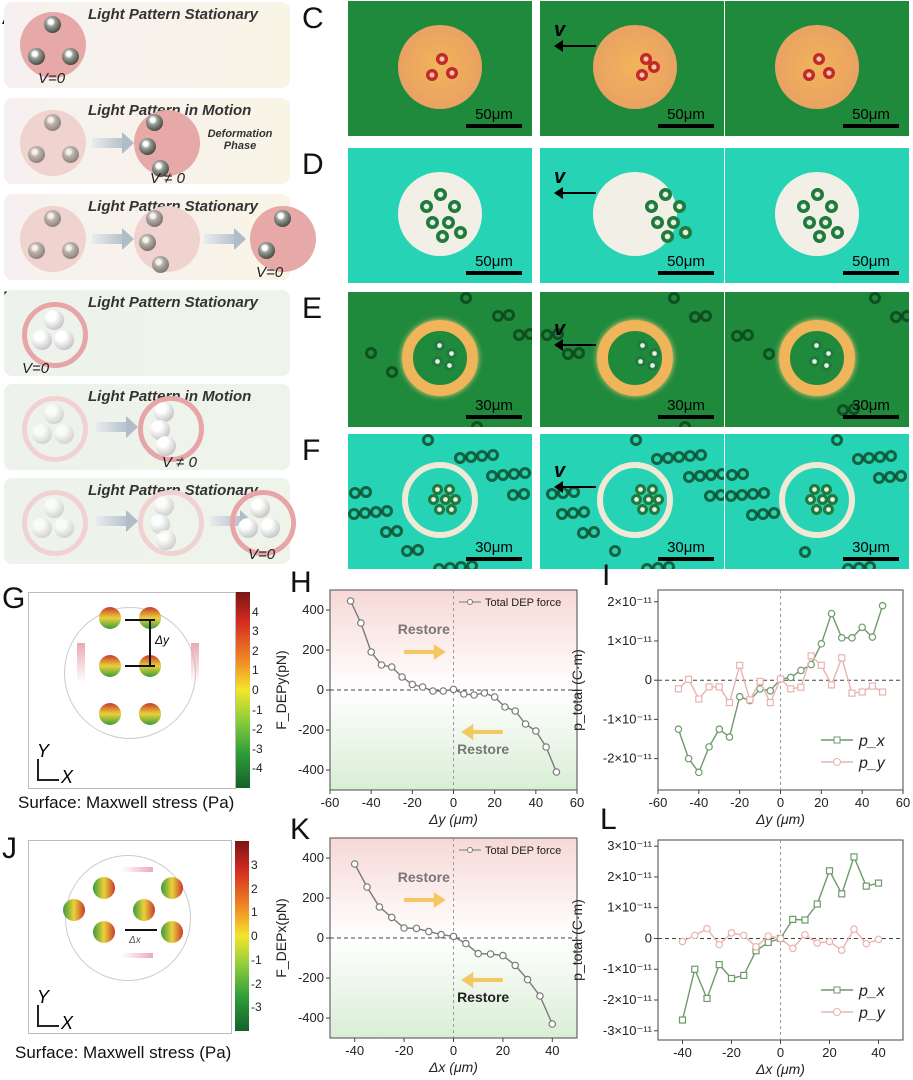 Image resolution: width=913 pixels, height=1080 pixels. I want to click on axis-x-label: X, so click(67, 1023).